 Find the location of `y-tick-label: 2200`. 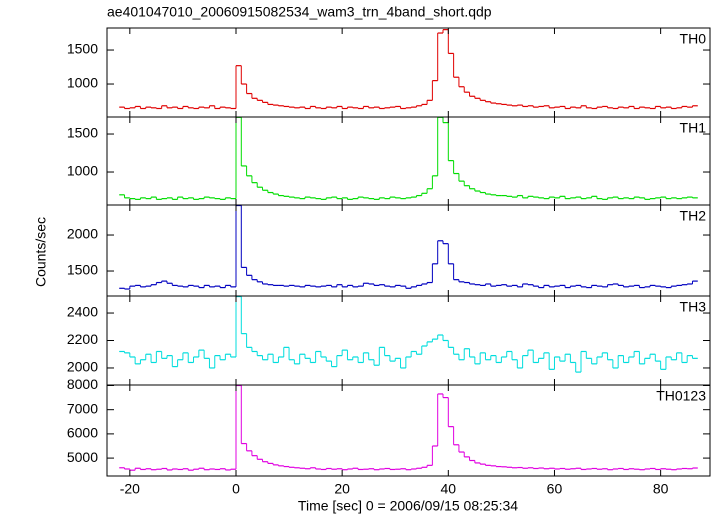

y-tick-label: 2200 is located at coordinates (82, 339).